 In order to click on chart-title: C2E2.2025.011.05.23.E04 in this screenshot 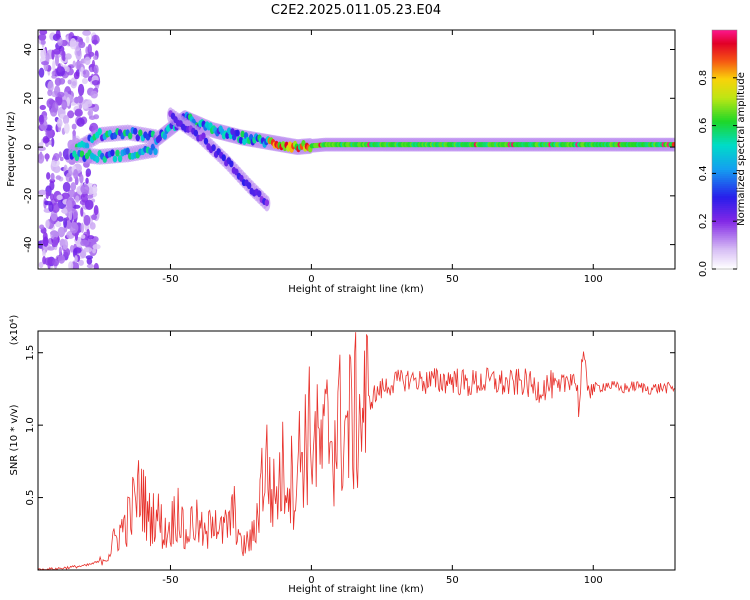, I will do `click(356, 10)`.